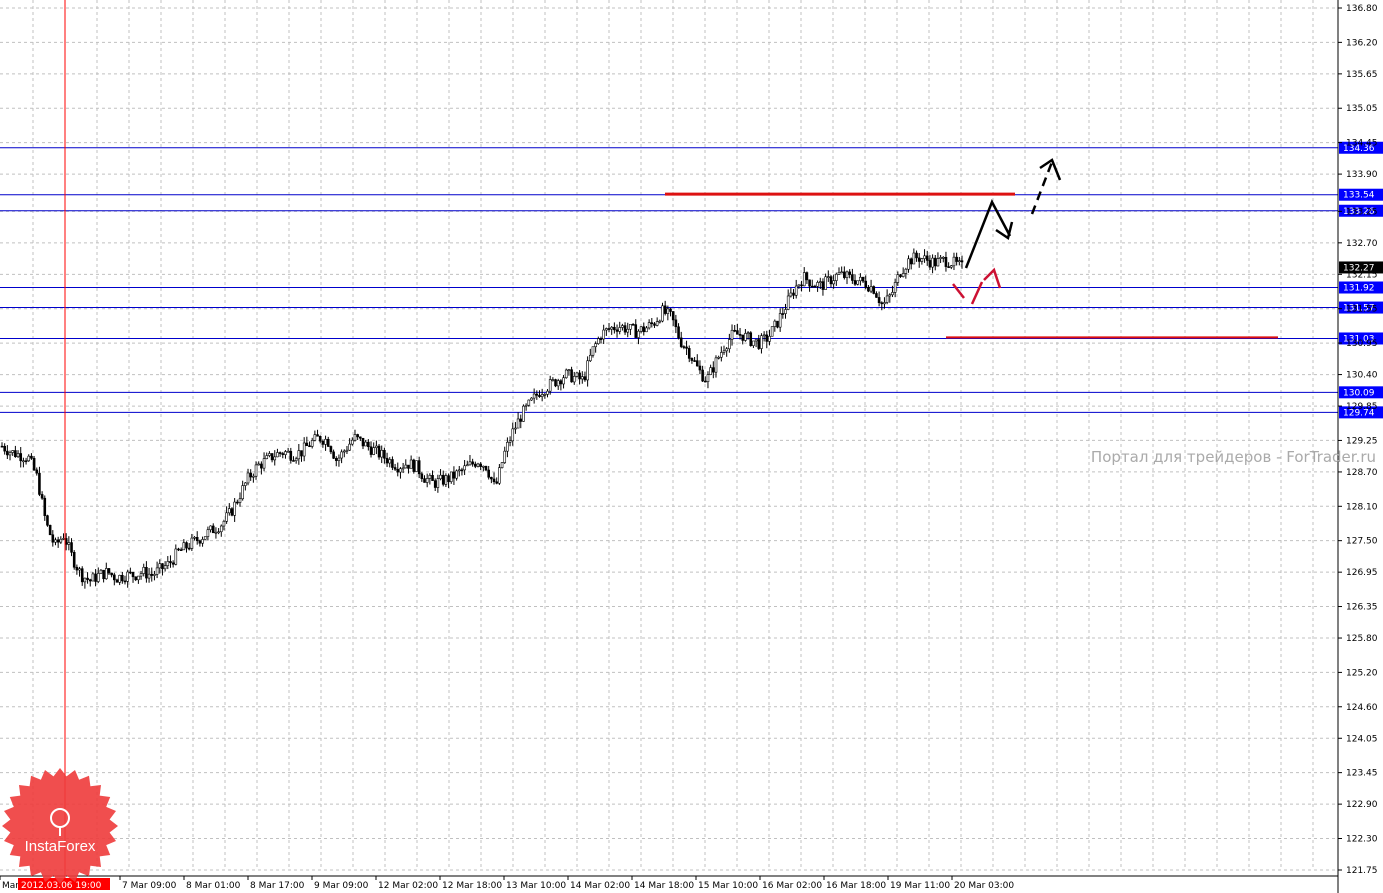  What do you see at coordinates (1359, 289) in the screenshot?
I see `level-tag-label: 131.92` at bounding box center [1359, 289].